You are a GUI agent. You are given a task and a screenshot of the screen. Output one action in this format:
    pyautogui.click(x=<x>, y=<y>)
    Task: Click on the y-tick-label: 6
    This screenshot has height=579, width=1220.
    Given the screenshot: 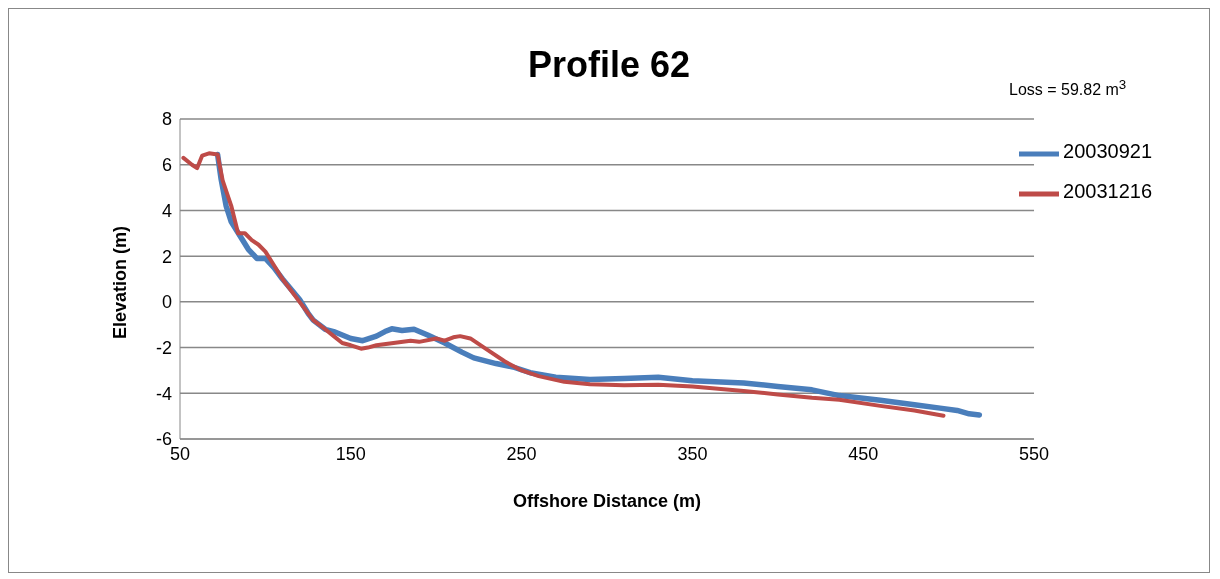 What is the action you would take?
    pyautogui.click(x=166, y=165)
    